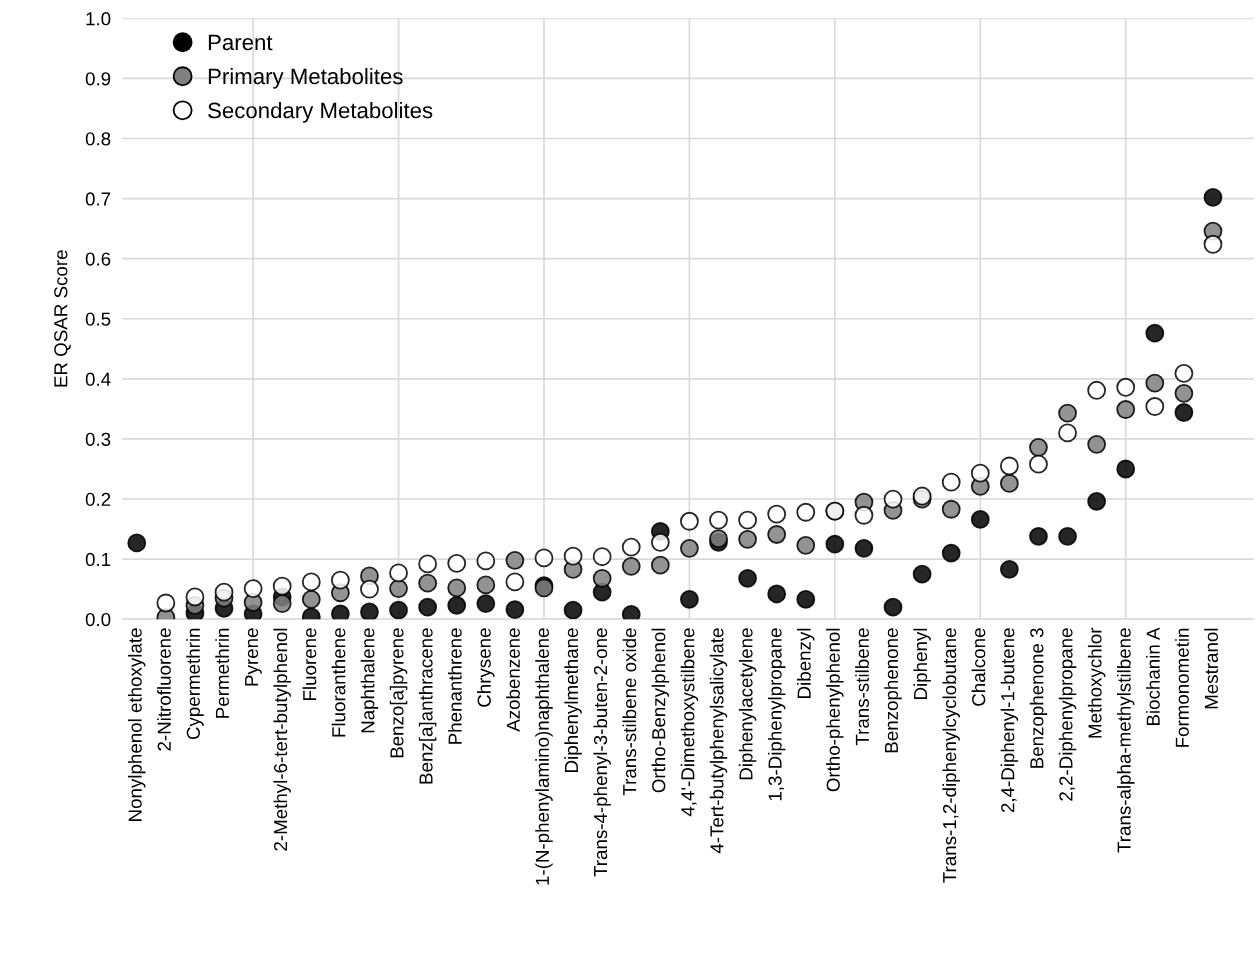 The width and height of the screenshot is (1260, 966). Describe the element at coordinates (195, 684) in the screenshot. I see `x-tick-label: Cypermethrin` at that location.